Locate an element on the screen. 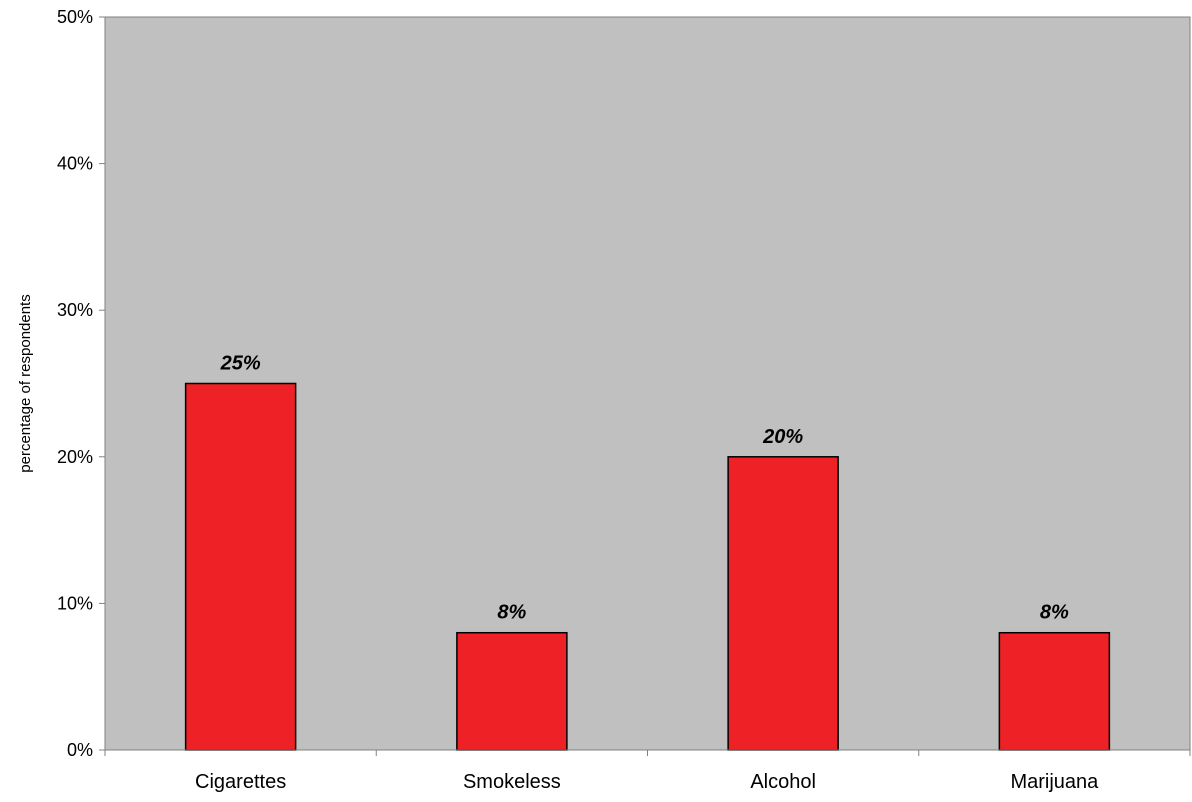 The height and width of the screenshot is (802, 1192). data-label-smokeless: 8% is located at coordinates (511, 613).